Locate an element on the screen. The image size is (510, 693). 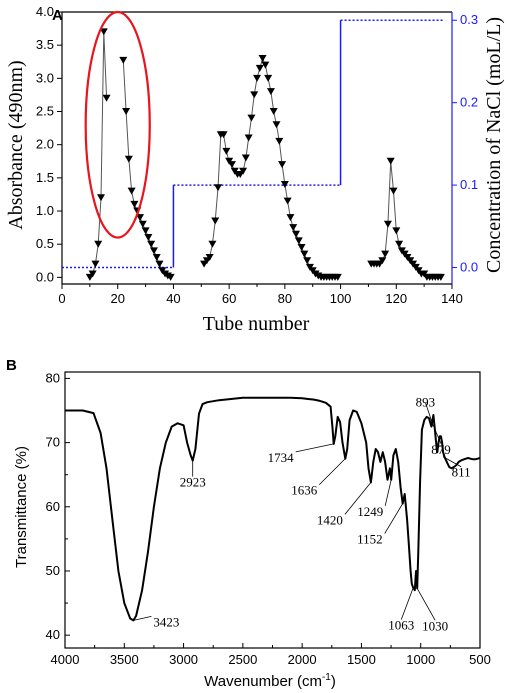
panel-a-xtick-label: 100 is located at coordinates (341, 298).